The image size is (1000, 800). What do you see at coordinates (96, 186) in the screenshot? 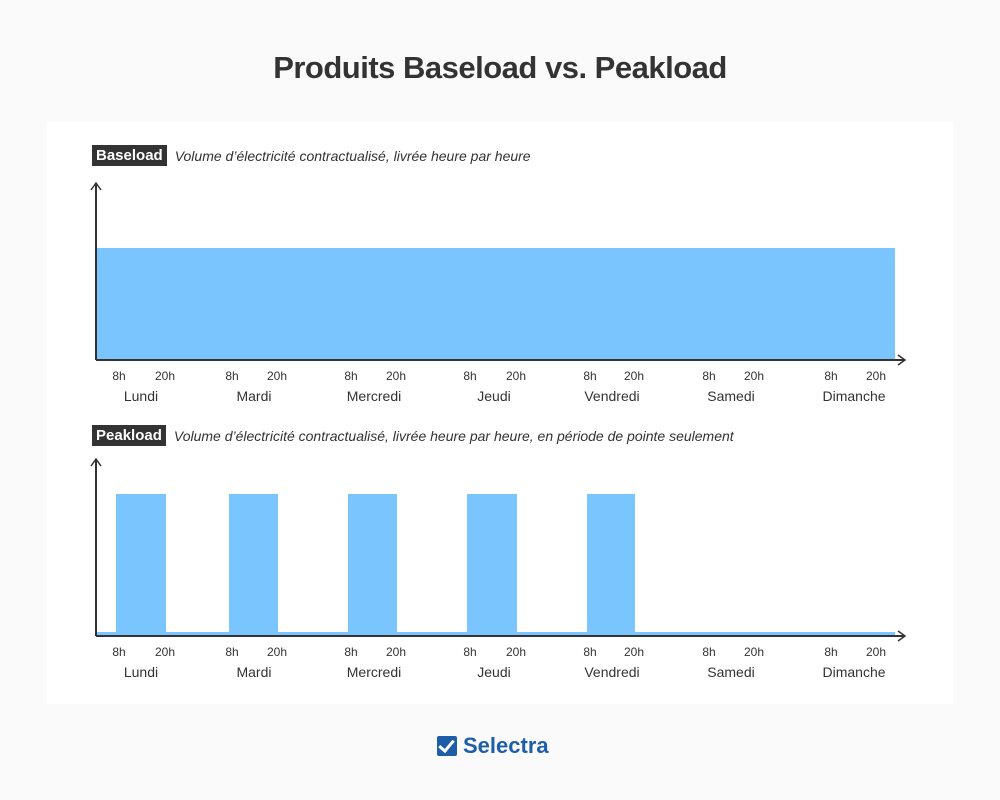
I see `baseload-y-arrow-icon` at bounding box center [96, 186].